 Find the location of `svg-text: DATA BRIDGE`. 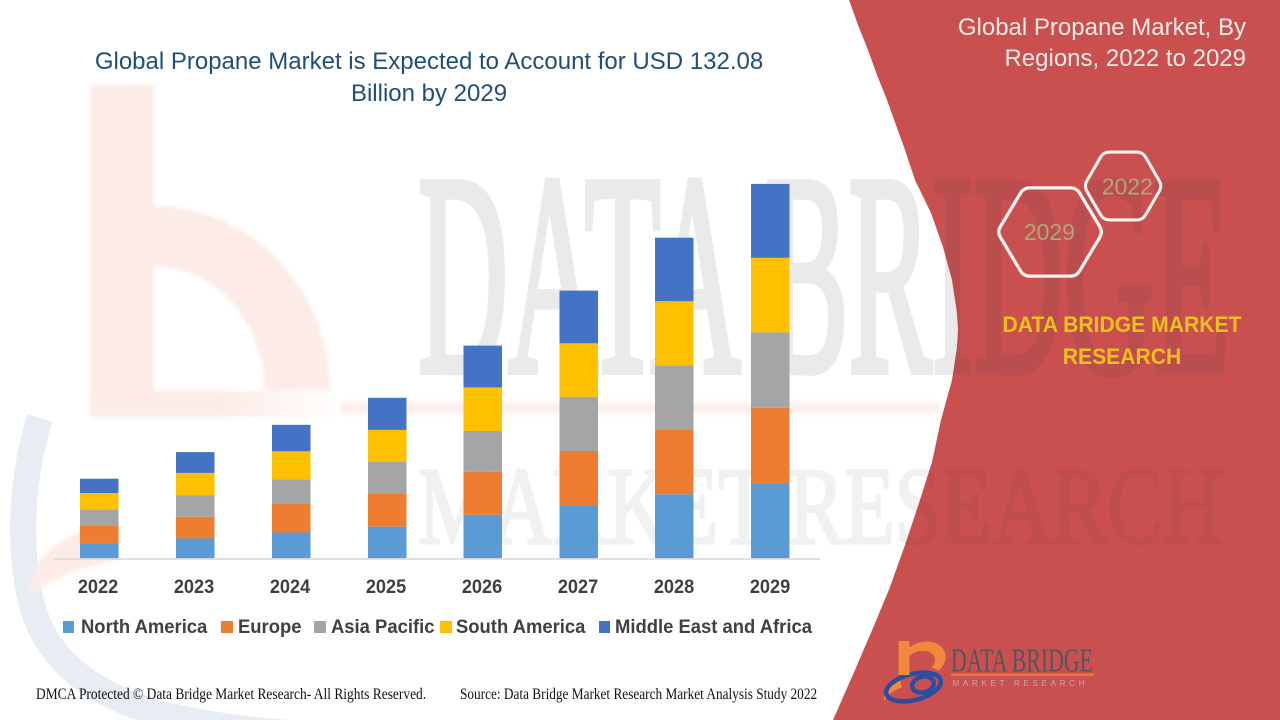

svg-text: DATA BRIDGE is located at coordinates (1022, 661).